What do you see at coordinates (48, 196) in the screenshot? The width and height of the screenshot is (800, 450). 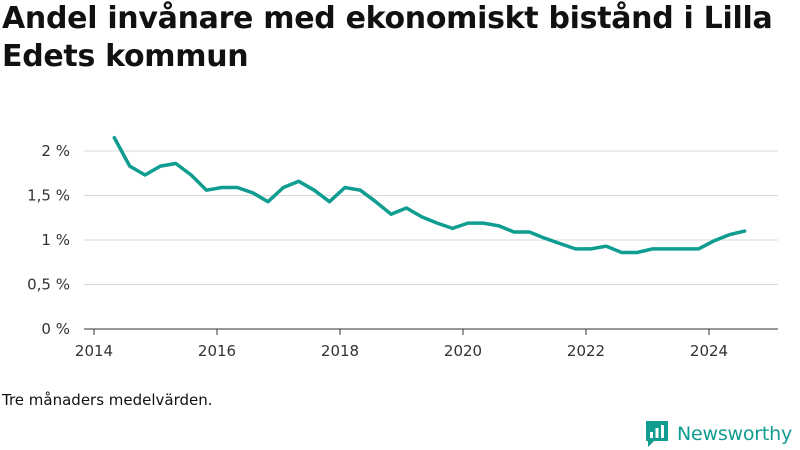 I see `y-tick-label: 1,5 %` at bounding box center [48, 196].